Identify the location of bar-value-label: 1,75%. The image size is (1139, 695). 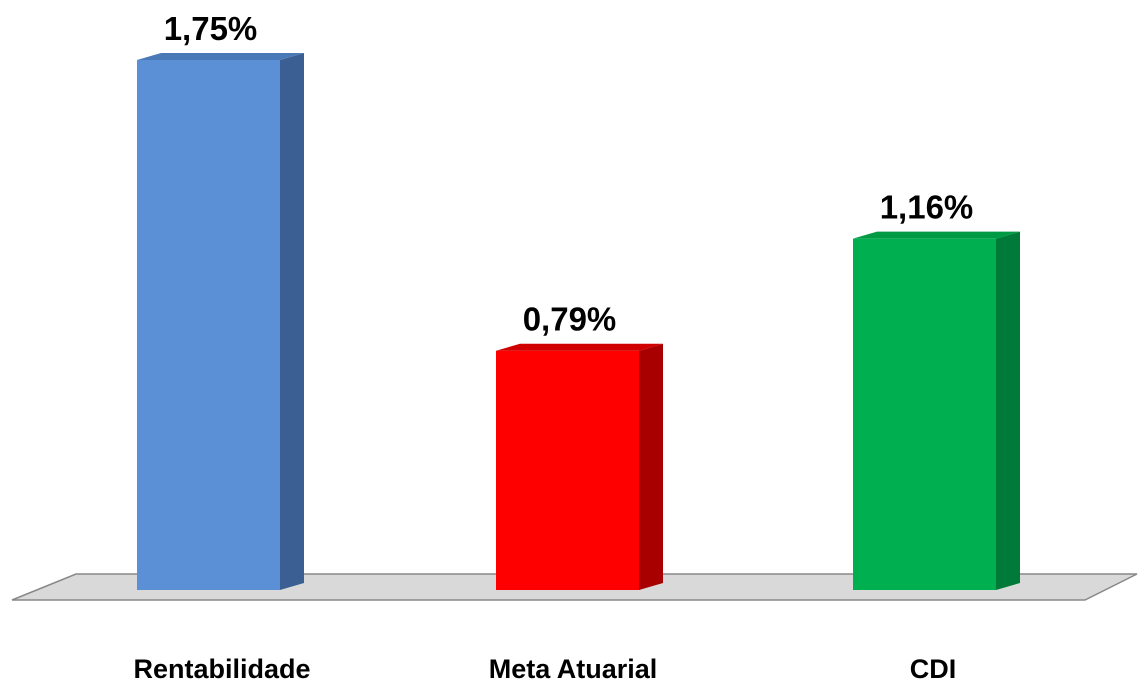
(211, 28).